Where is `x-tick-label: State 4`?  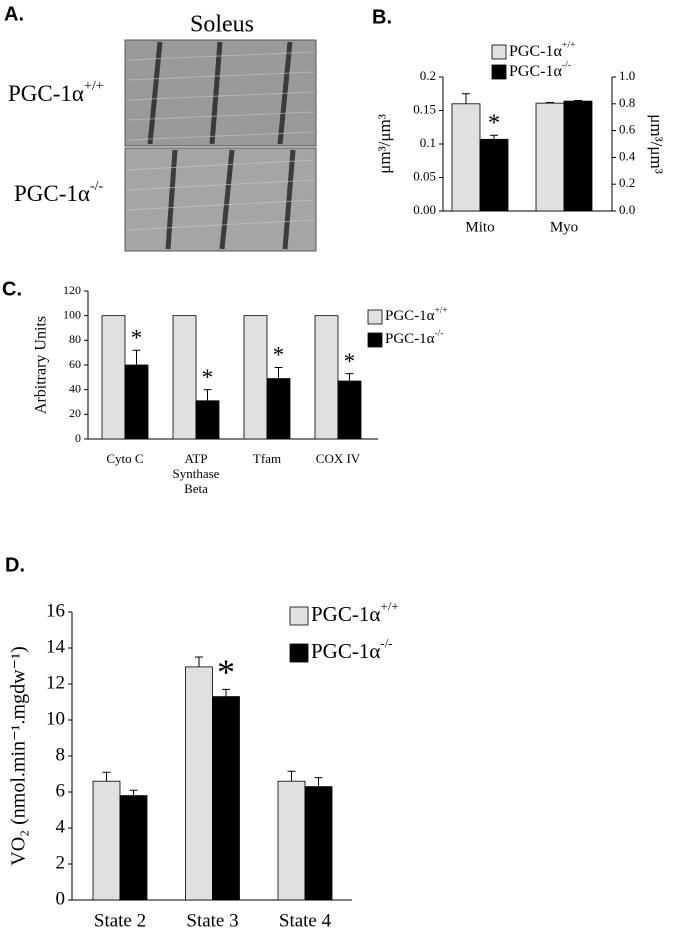 x-tick-label: State 4 is located at coordinates (305, 920).